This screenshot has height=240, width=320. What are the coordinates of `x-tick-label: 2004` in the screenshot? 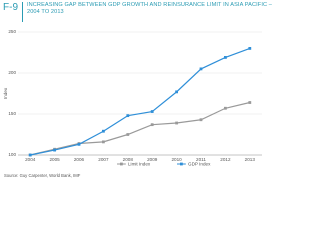 It's located at (30, 159).